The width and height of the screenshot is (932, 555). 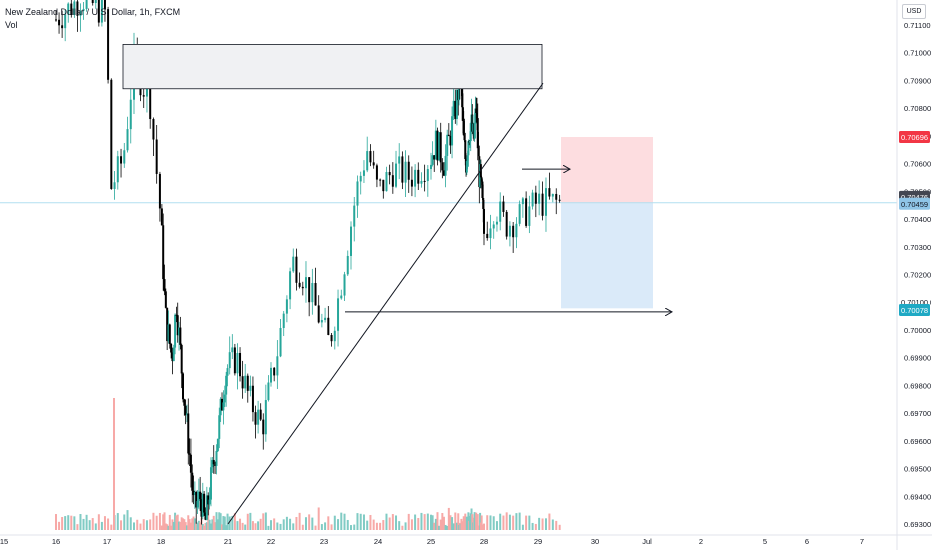 I want to click on time-tick-label: 16, so click(x=56, y=541).